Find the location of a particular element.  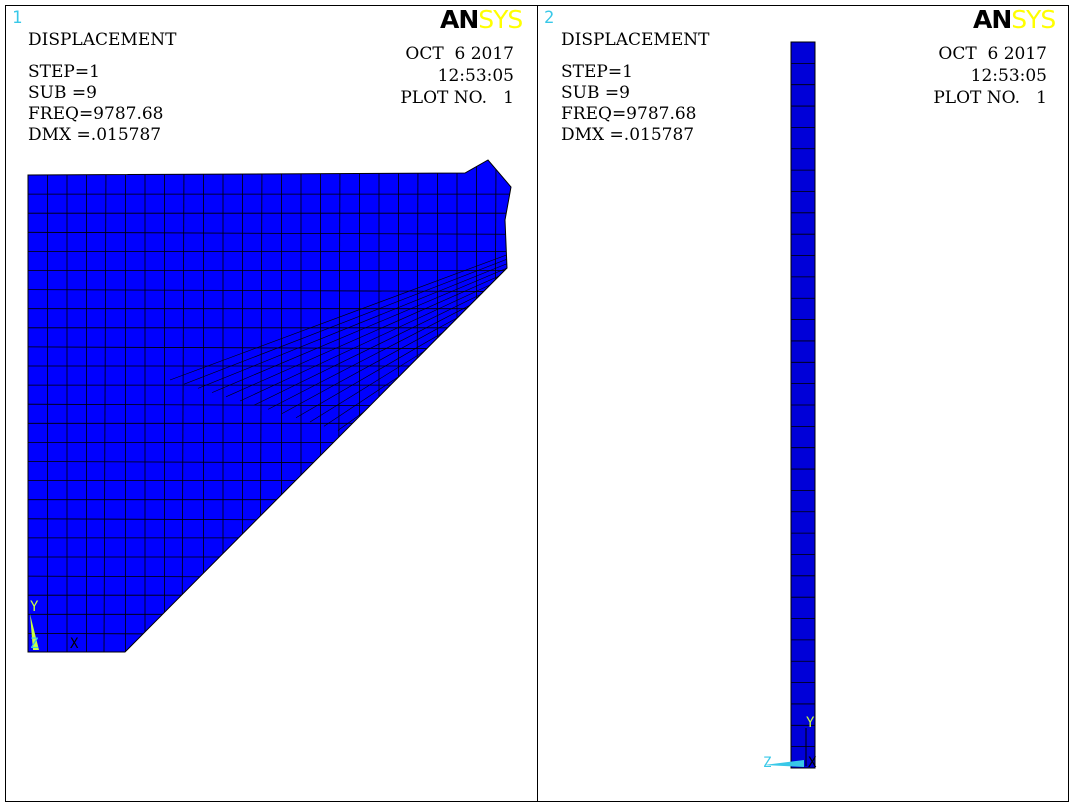

ansys-logo-1: ANSYS is located at coordinates (481, 19).